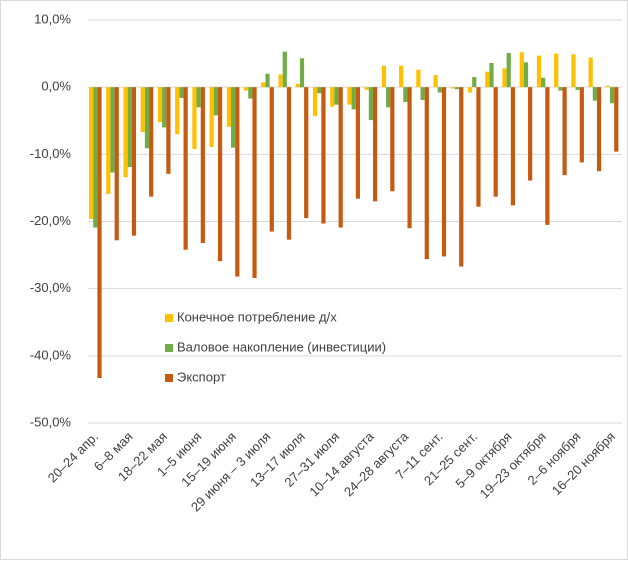 This screenshot has height=565, width=628. I want to click on y-tick-label: 10,0%, so click(52, 18).